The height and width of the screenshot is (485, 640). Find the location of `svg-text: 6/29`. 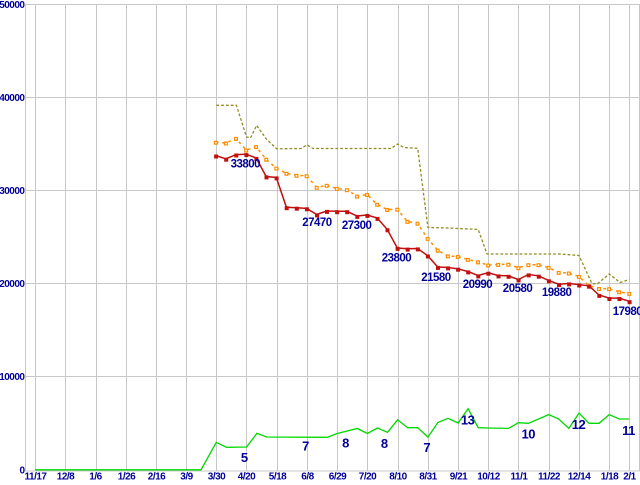

svg-text: 6/29 is located at coordinates (338, 476).